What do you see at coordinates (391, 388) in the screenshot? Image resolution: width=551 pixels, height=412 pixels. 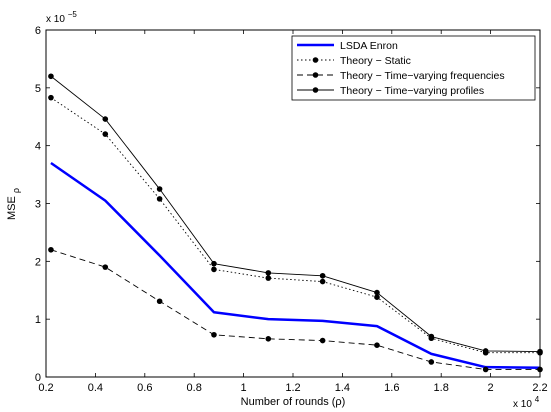 I see `x-tick-label: 1.6` at bounding box center [391, 388].